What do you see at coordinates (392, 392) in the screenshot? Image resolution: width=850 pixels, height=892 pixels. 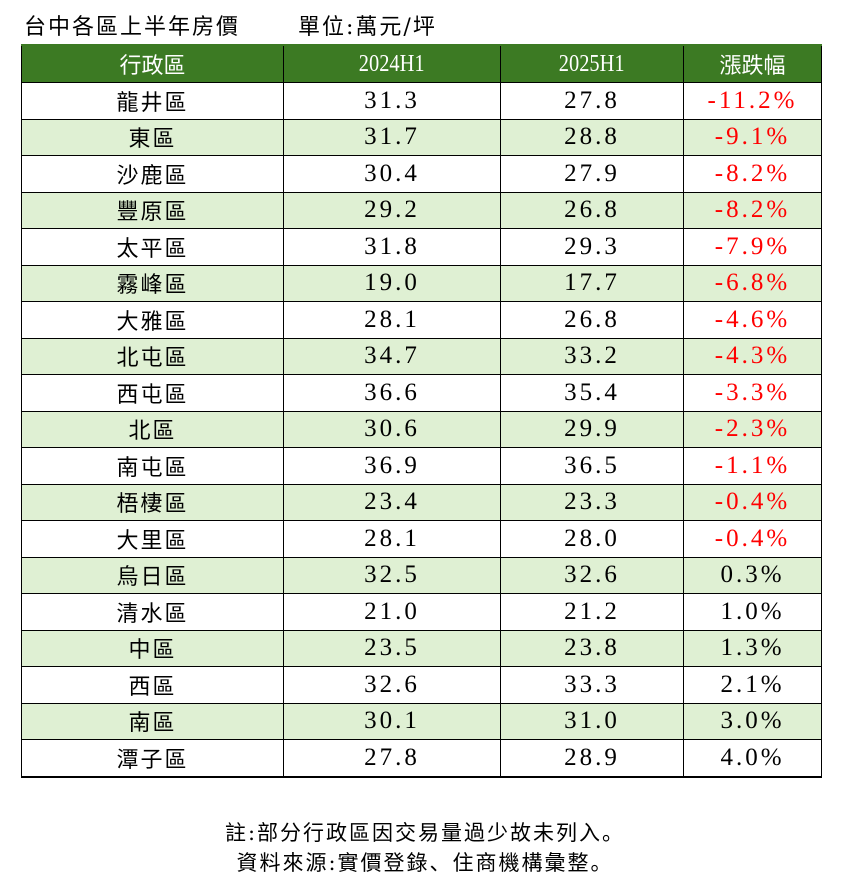 I see `h2024-cell: 36.6` at bounding box center [392, 392].